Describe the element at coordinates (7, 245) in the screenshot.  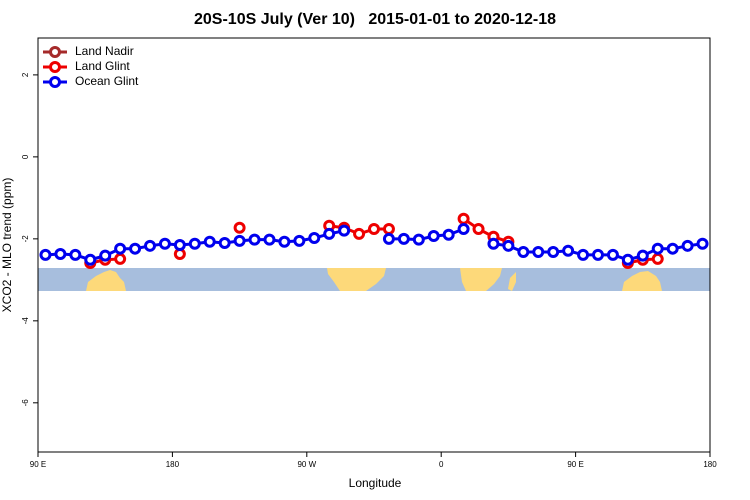
I see `y-axis-label: XCO2 - MLO trend (ppm)` at that location.